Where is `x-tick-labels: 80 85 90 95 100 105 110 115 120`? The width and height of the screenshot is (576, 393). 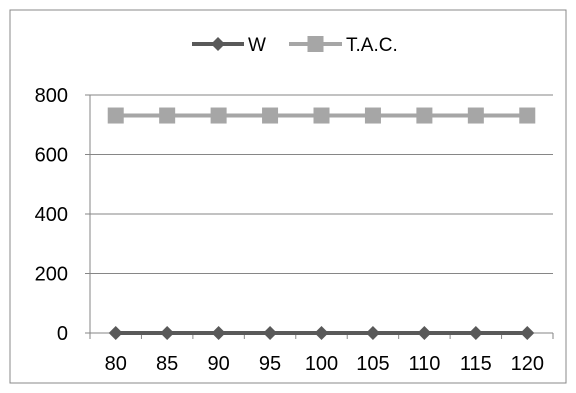 x-tick-labels: 80 85 90 95 100 105 110 115 120 is located at coordinates (324, 364).